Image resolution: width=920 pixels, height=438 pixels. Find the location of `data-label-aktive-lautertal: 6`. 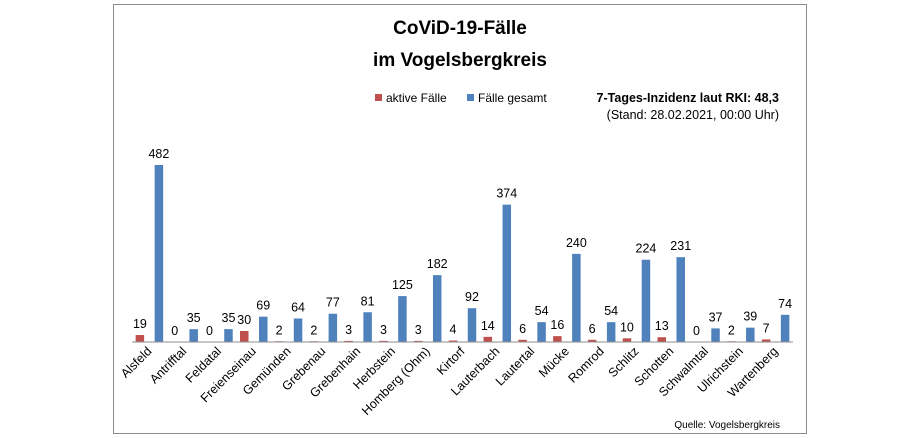

data-label-aktive-lautertal: 6 is located at coordinates (522, 329).